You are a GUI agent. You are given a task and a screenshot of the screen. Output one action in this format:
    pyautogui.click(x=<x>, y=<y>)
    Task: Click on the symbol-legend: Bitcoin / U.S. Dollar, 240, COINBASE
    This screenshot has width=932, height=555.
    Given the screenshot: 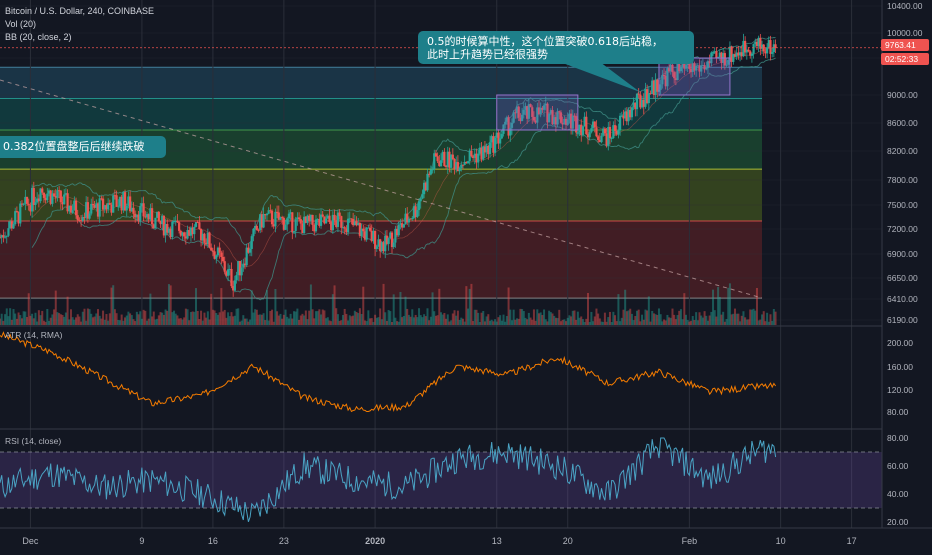 What is the action you would take?
    pyautogui.click(x=80, y=11)
    